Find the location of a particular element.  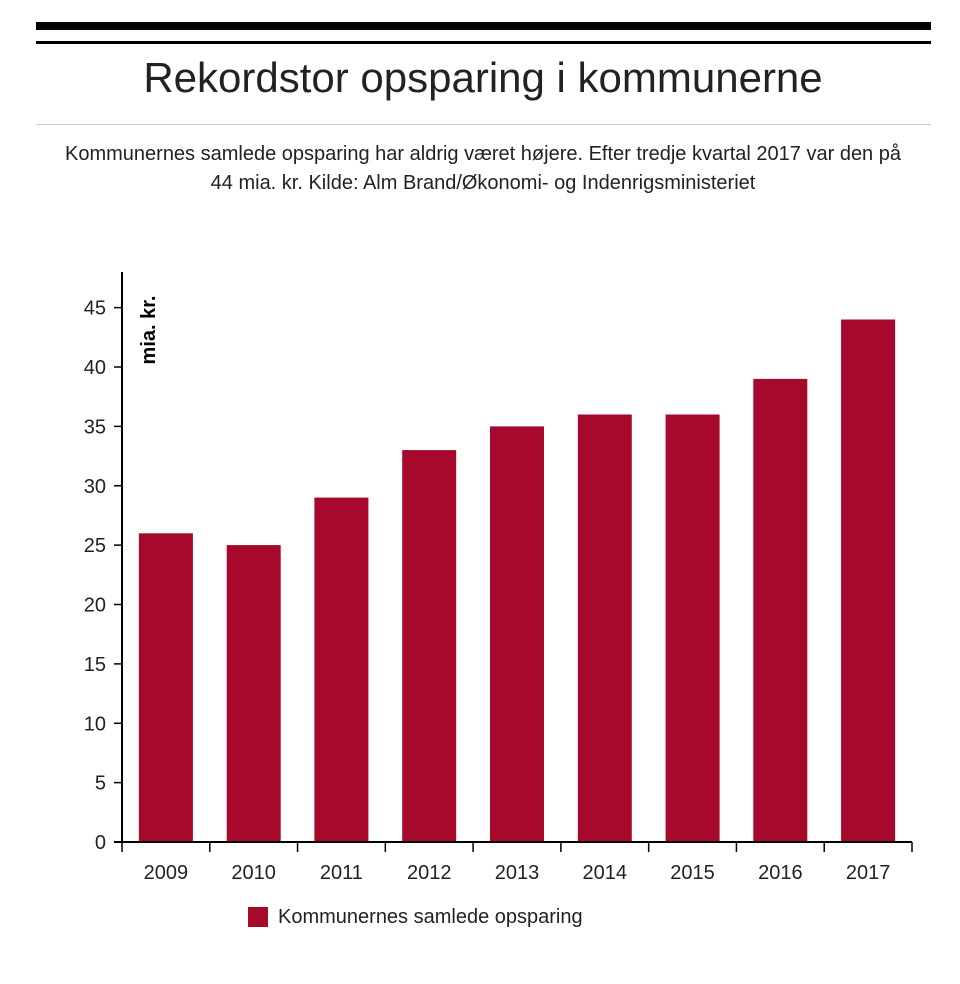

y-tick-label-5: 5 is located at coordinates (100, 784).